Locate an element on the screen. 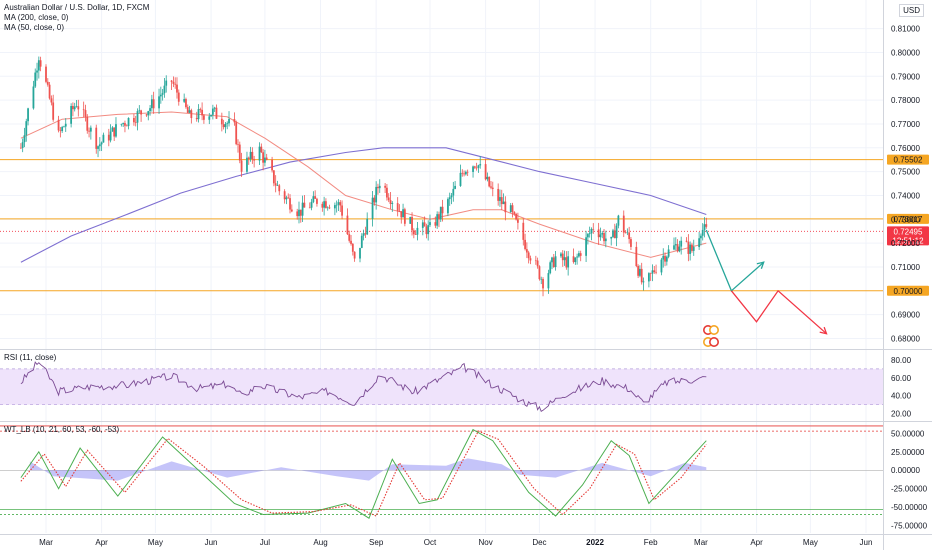  rsi-line is located at coordinates (363, 386).